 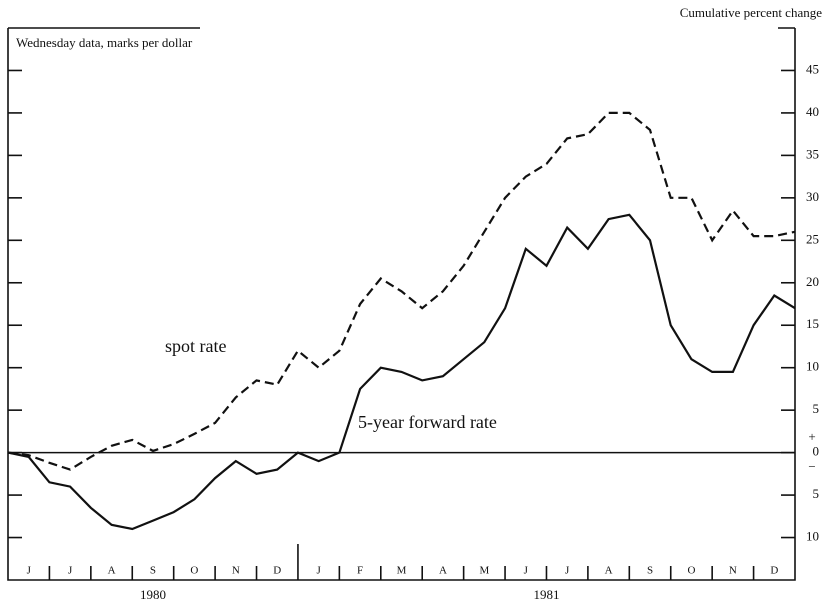 What do you see at coordinates (812, 196) in the screenshot?
I see `y-tick-label: 30` at bounding box center [812, 196].